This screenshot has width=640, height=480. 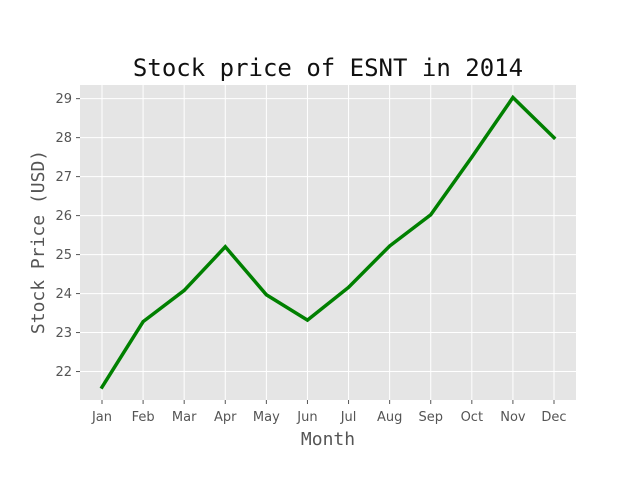 What do you see at coordinates (63, 138) in the screenshot?
I see `y-tick-label: 28` at bounding box center [63, 138].